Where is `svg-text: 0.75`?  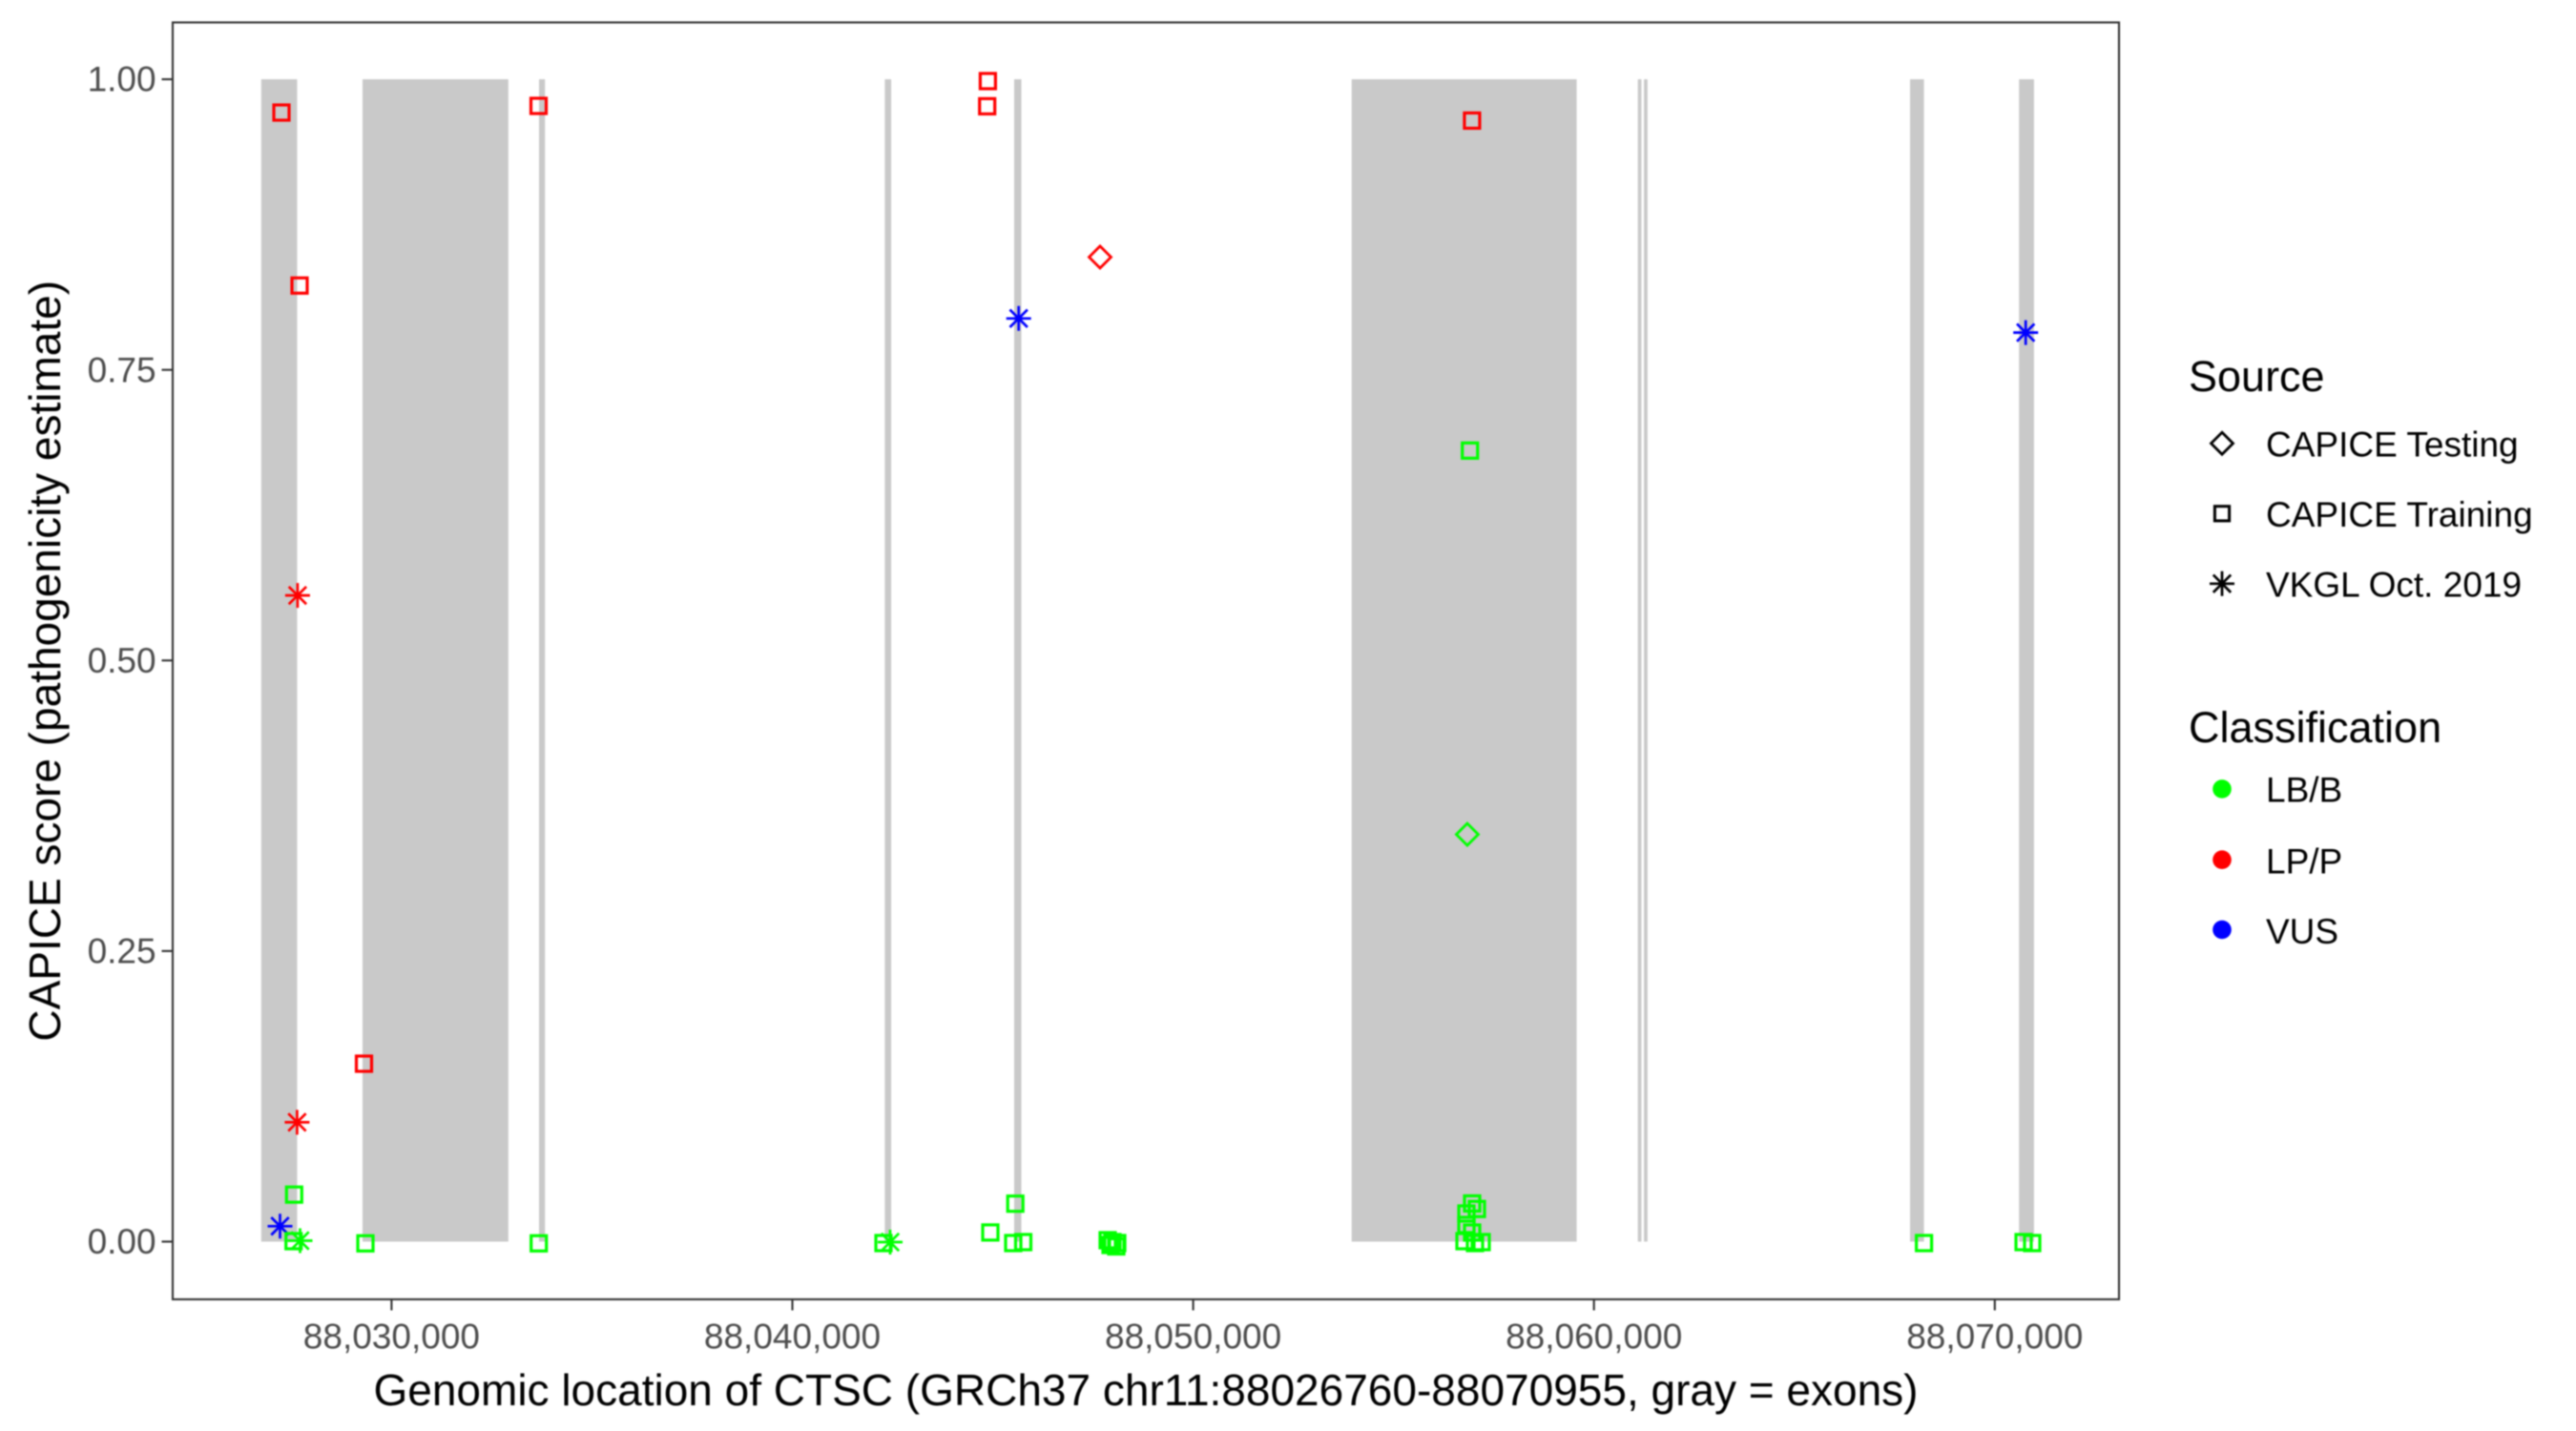 svg-text: 0.75 is located at coordinates (122, 369).